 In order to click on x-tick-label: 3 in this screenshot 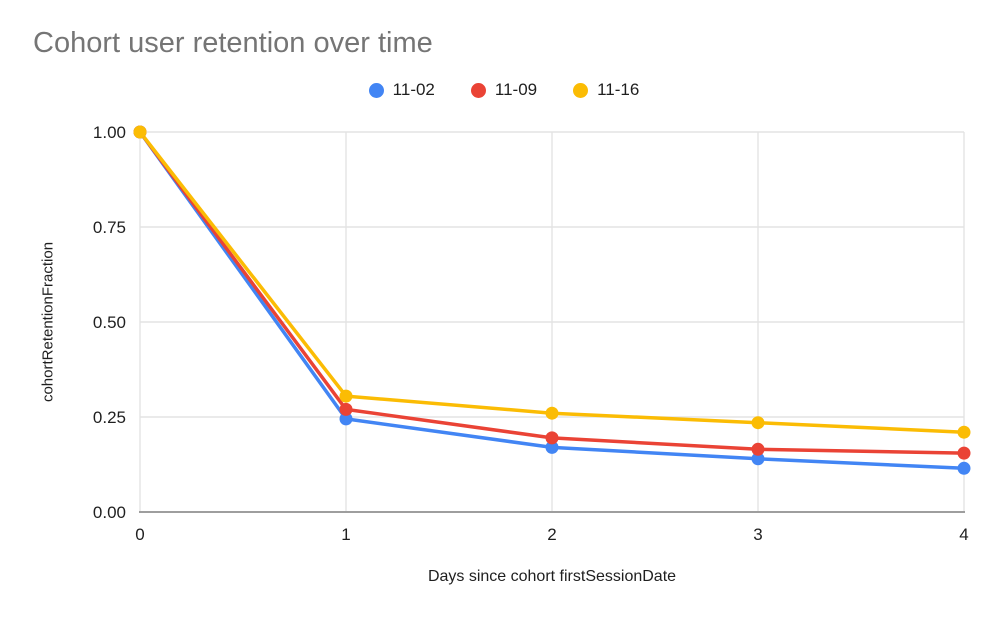, I will do `click(757, 534)`.